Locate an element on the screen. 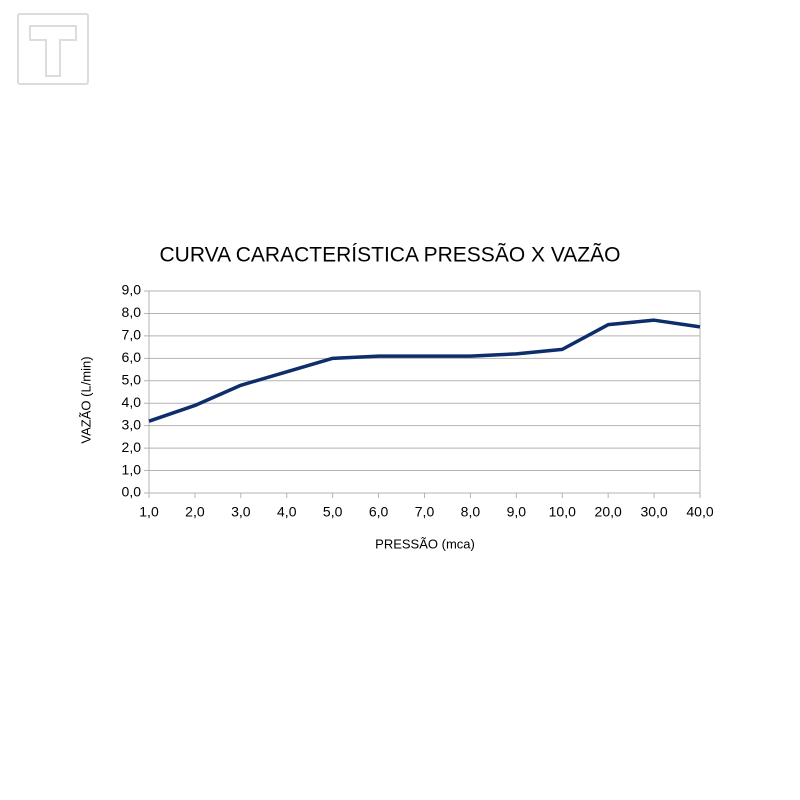 The width and height of the screenshot is (800, 800). y-tick-label: 6,0 is located at coordinates (132, 357).